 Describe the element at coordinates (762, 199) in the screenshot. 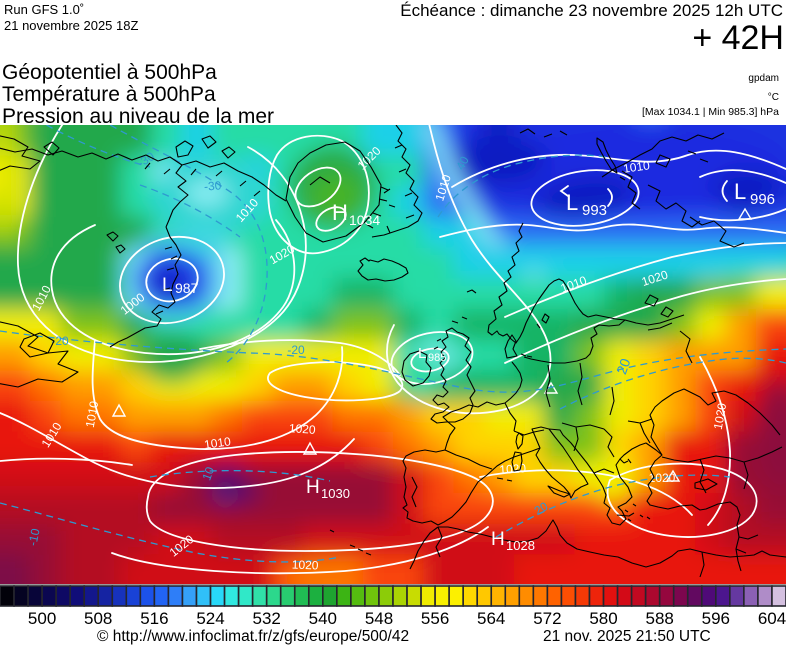

I see `svg-text: 996` at that location.